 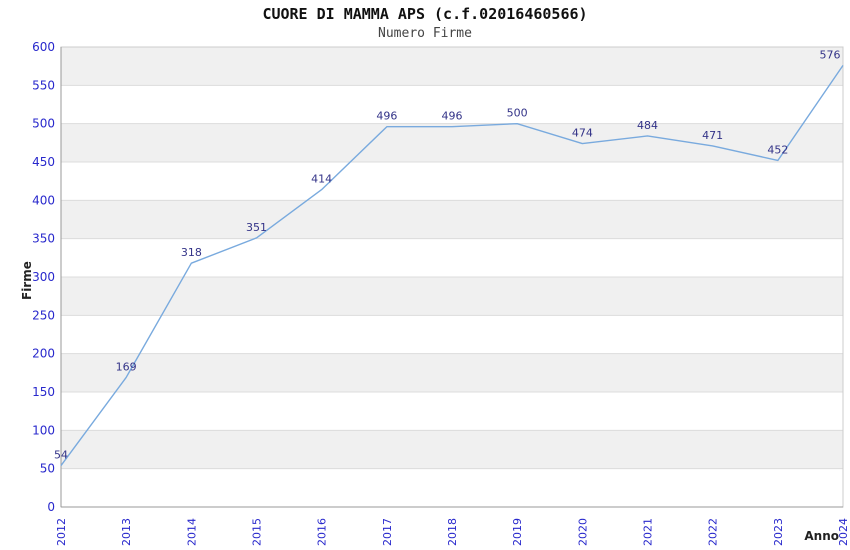 What do you see at coordinates (256, 227) in the screenshot?
I see `point-label: 351` at bounding box center [256, 227].